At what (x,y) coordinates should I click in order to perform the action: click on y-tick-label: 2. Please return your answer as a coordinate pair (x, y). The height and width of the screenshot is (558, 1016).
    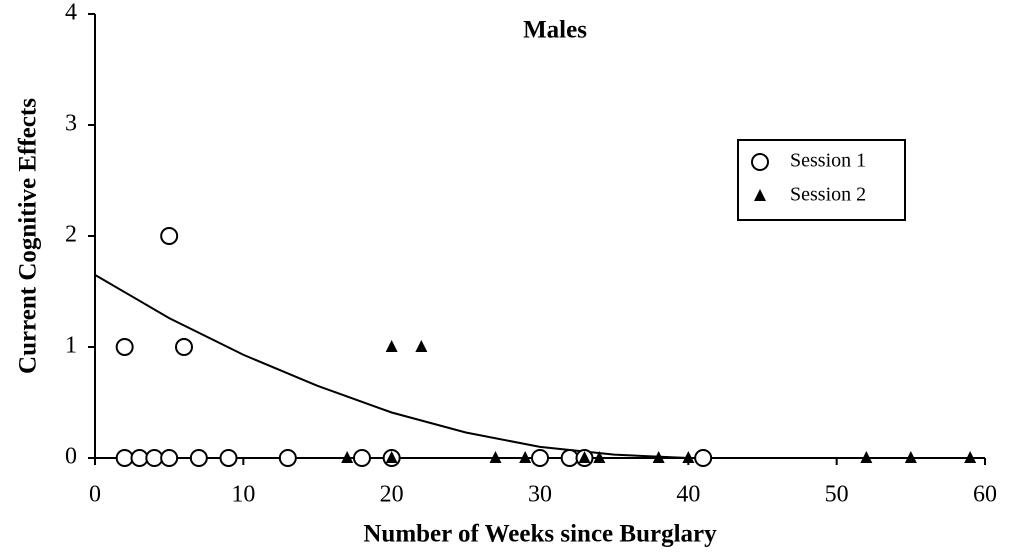
    Looking at the image, I should click on (71, 235).